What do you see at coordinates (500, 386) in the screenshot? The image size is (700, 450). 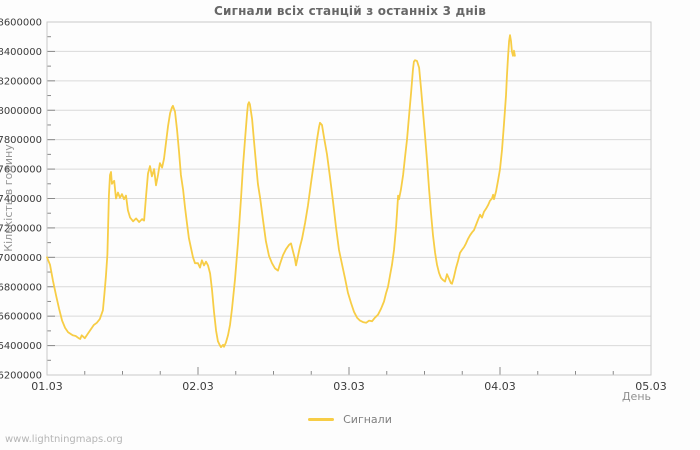 I see `x-tick-label: 04.03` at bounding box center [500, 386].